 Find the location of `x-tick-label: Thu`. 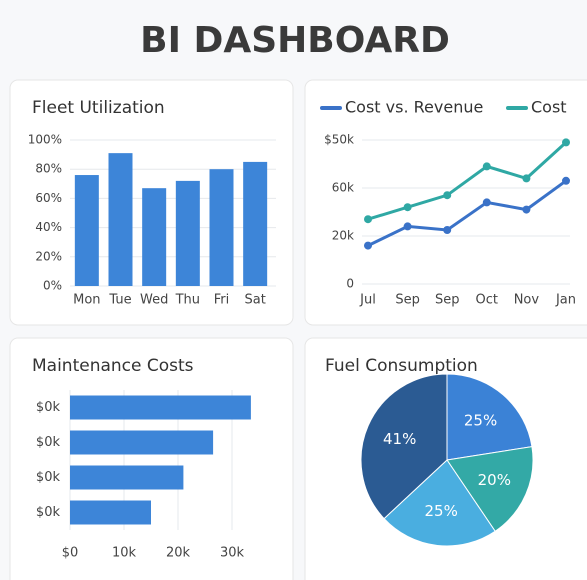

x-tick-label: Thu is located at coordinates (187, 300).